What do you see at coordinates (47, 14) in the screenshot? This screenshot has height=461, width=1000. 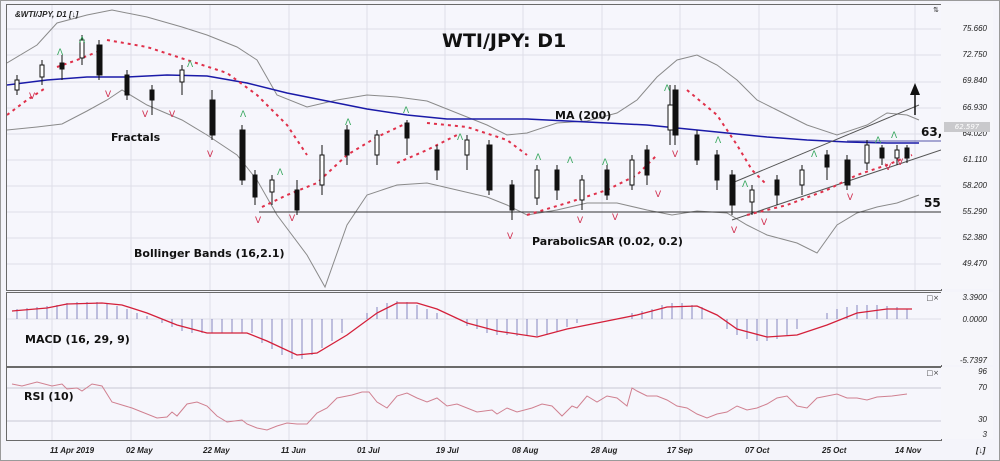 I see `symbol-label: &WTI/JPY, D1 [↓]` at bounding box center [47, 14].